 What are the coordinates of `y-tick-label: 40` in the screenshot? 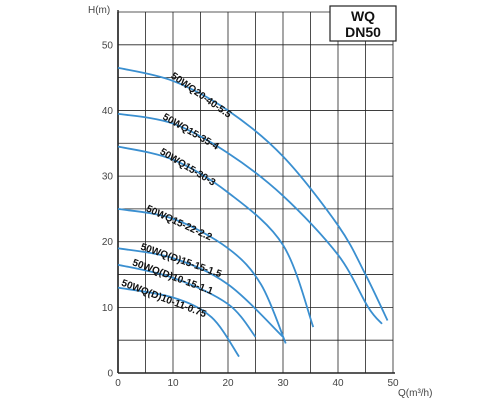 It's located at (108, 111).